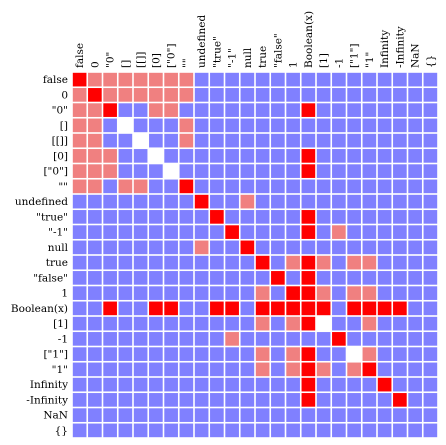 This screenshot has width=446, height=445. What do you see at coordinates (217, 52) in the screenshot?
I see `column-label: "true"` at bounding box center [217, 52].